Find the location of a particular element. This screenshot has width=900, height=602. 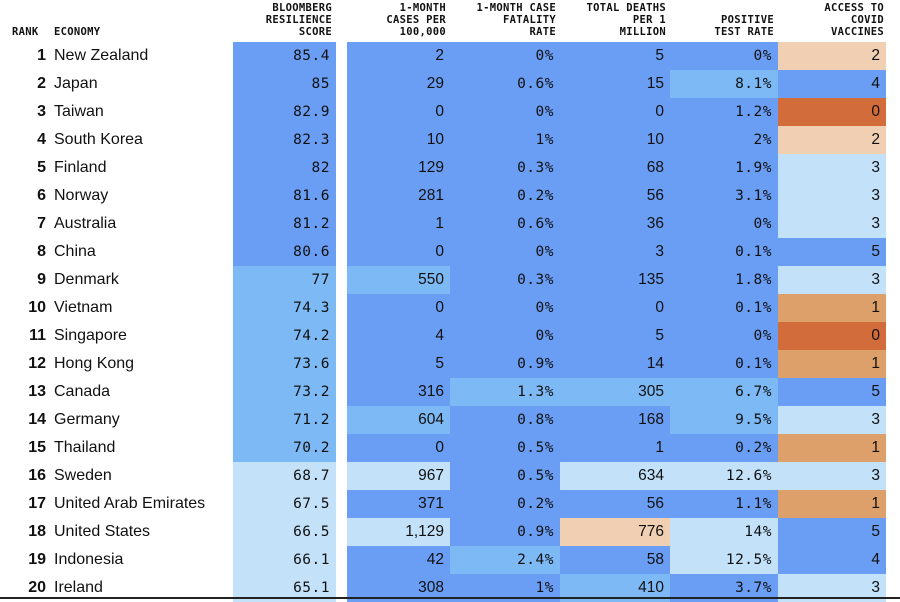

rank-cell: 13 is located at coordinates (37, 391).